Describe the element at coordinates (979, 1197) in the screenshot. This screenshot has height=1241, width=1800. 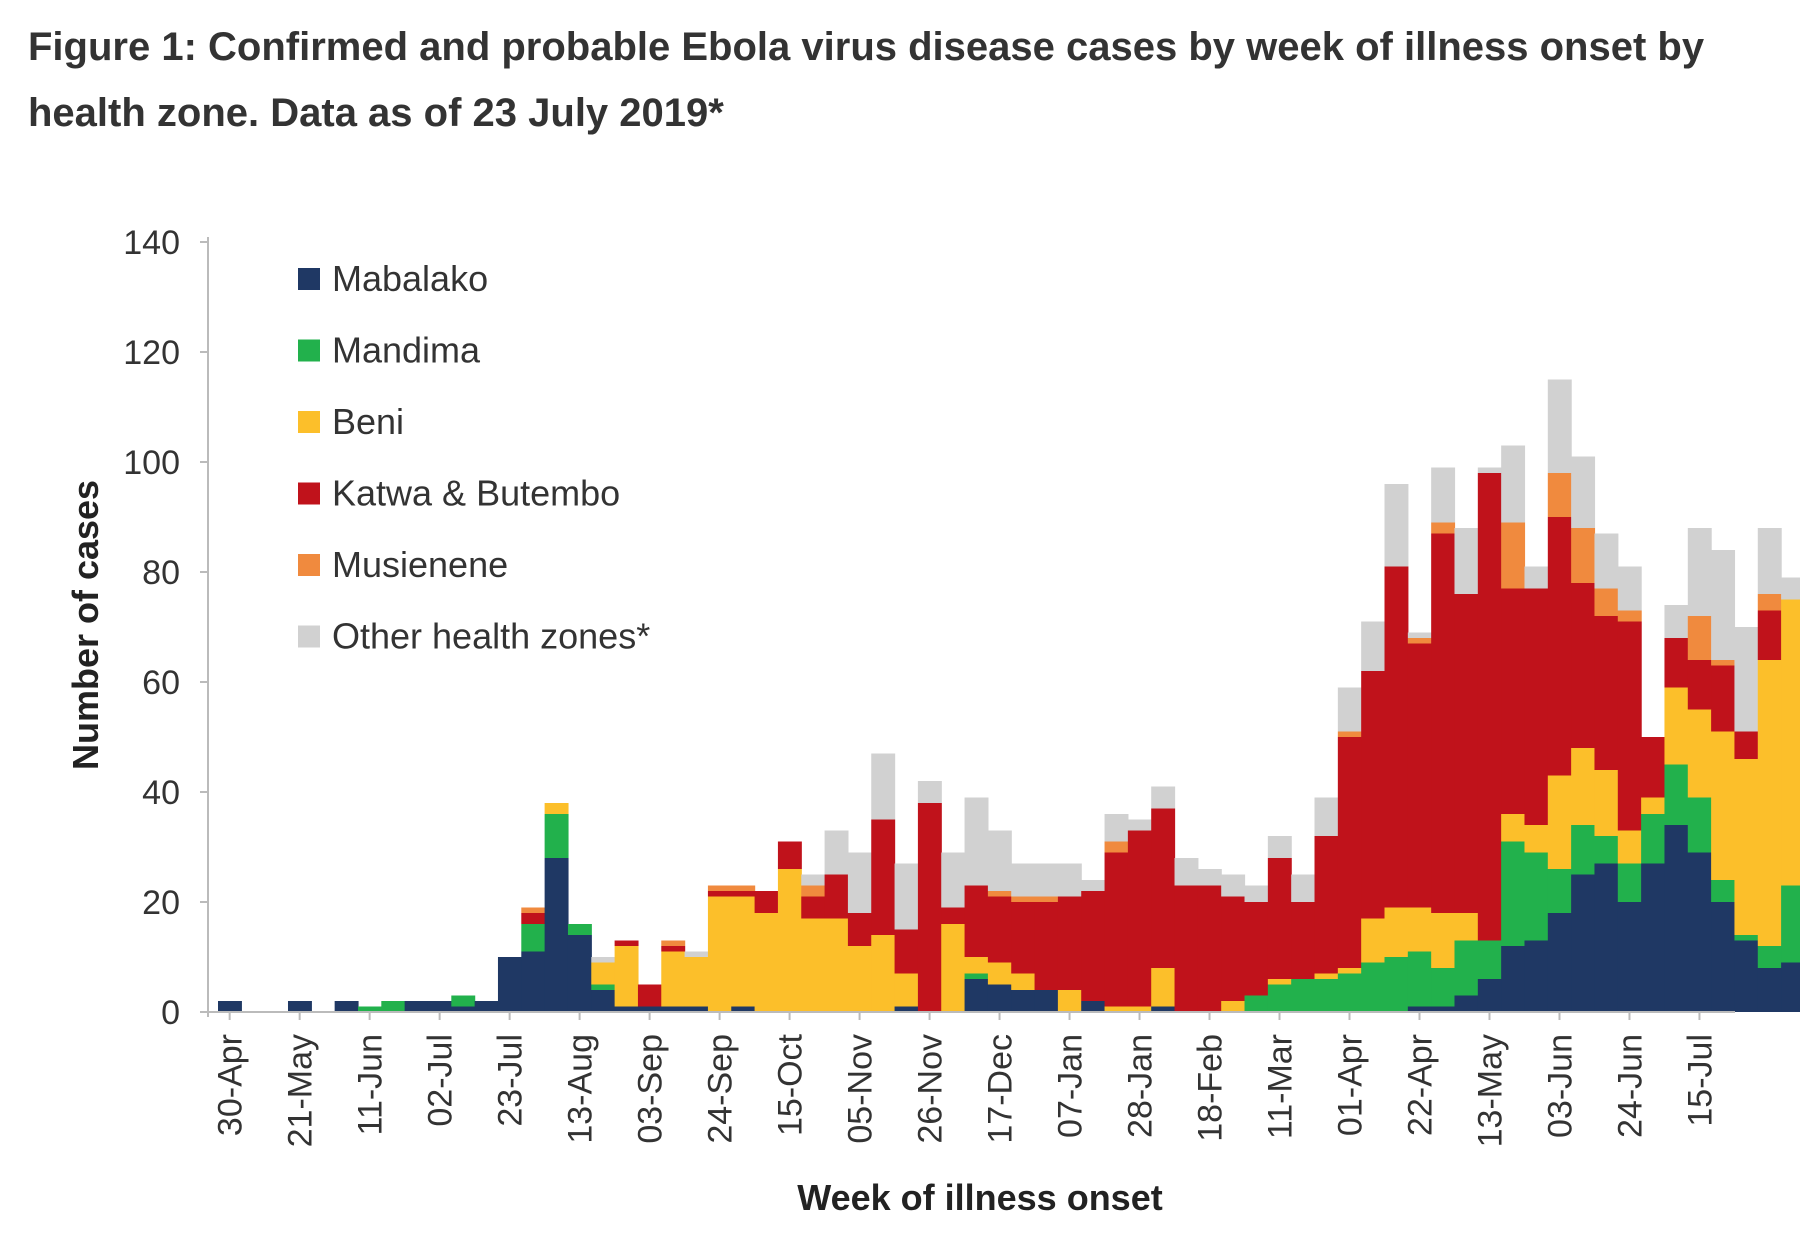
I see `x-axis-title: Week of illness onset` at that location.